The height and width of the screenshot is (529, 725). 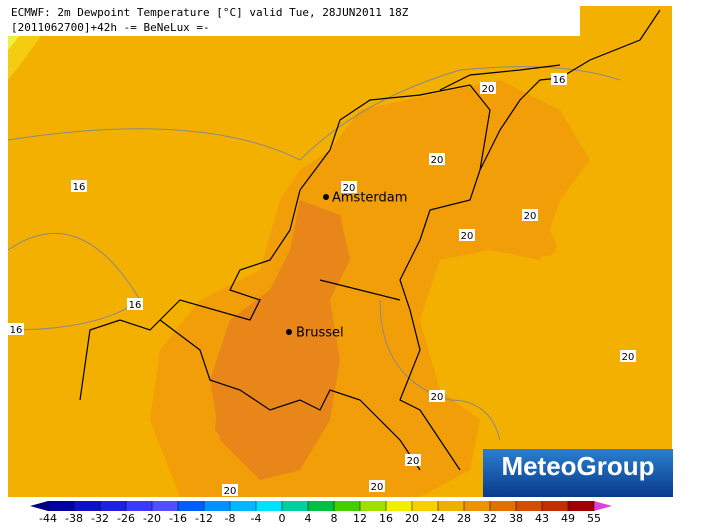 What do you see at coordinates (204, 518) in the screenshot?
I see `legend-tick-label: -12` at bounding box center [204, 518].